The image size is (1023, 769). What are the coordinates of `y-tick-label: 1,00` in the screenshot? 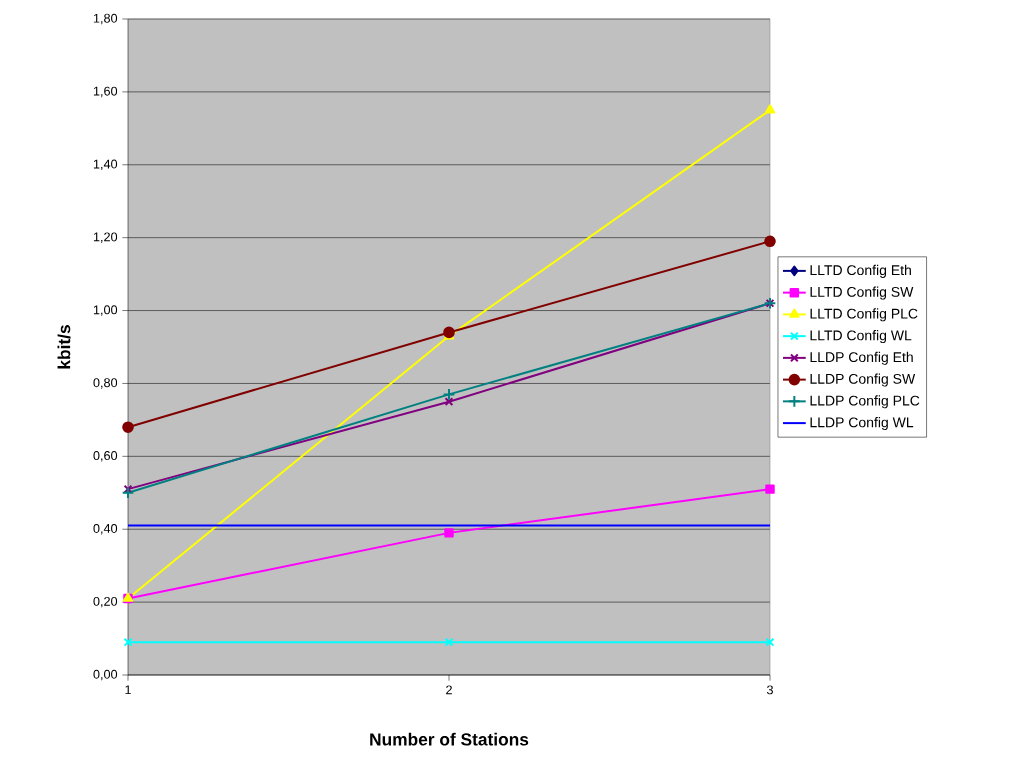 It's located at (105, 310).